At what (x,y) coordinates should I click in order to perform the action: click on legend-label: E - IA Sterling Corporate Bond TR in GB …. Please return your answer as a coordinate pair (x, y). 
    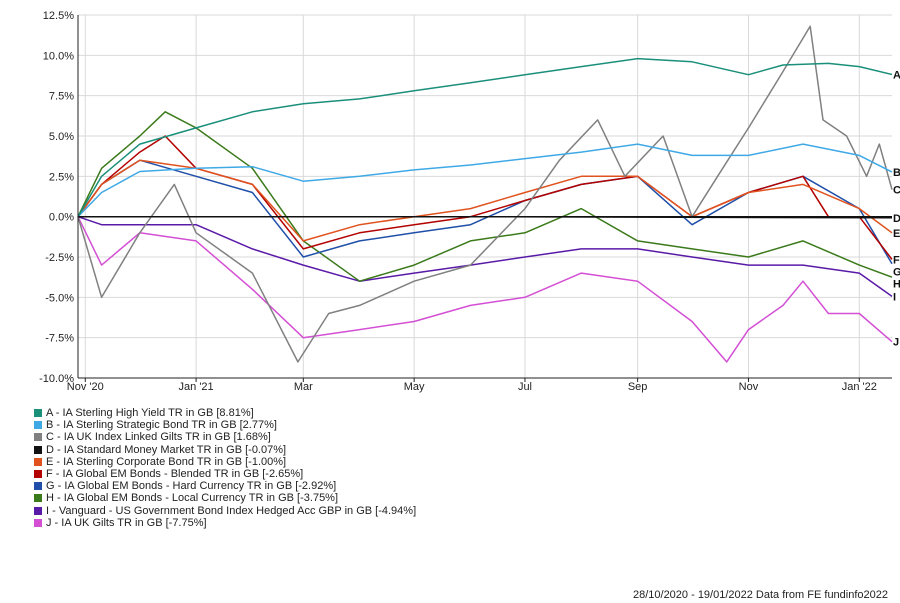
    Looking at the image, I should click on (166, 461).